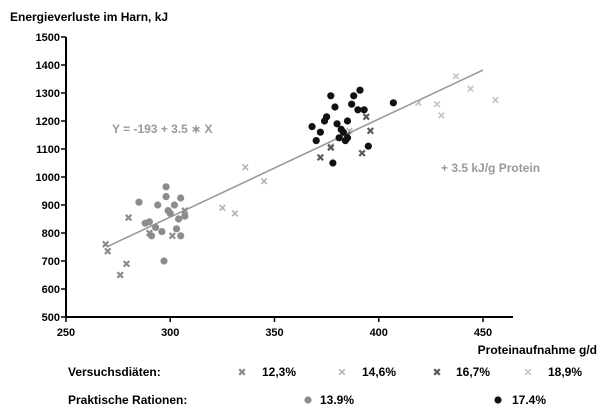 The height and width of the screenshot is (410, 609). What do you see at coordinates (89, 17) in the screenshot?
I see `y-axis-label: Energieverluste im Harn, kJ` at bounding box center [89, 17].